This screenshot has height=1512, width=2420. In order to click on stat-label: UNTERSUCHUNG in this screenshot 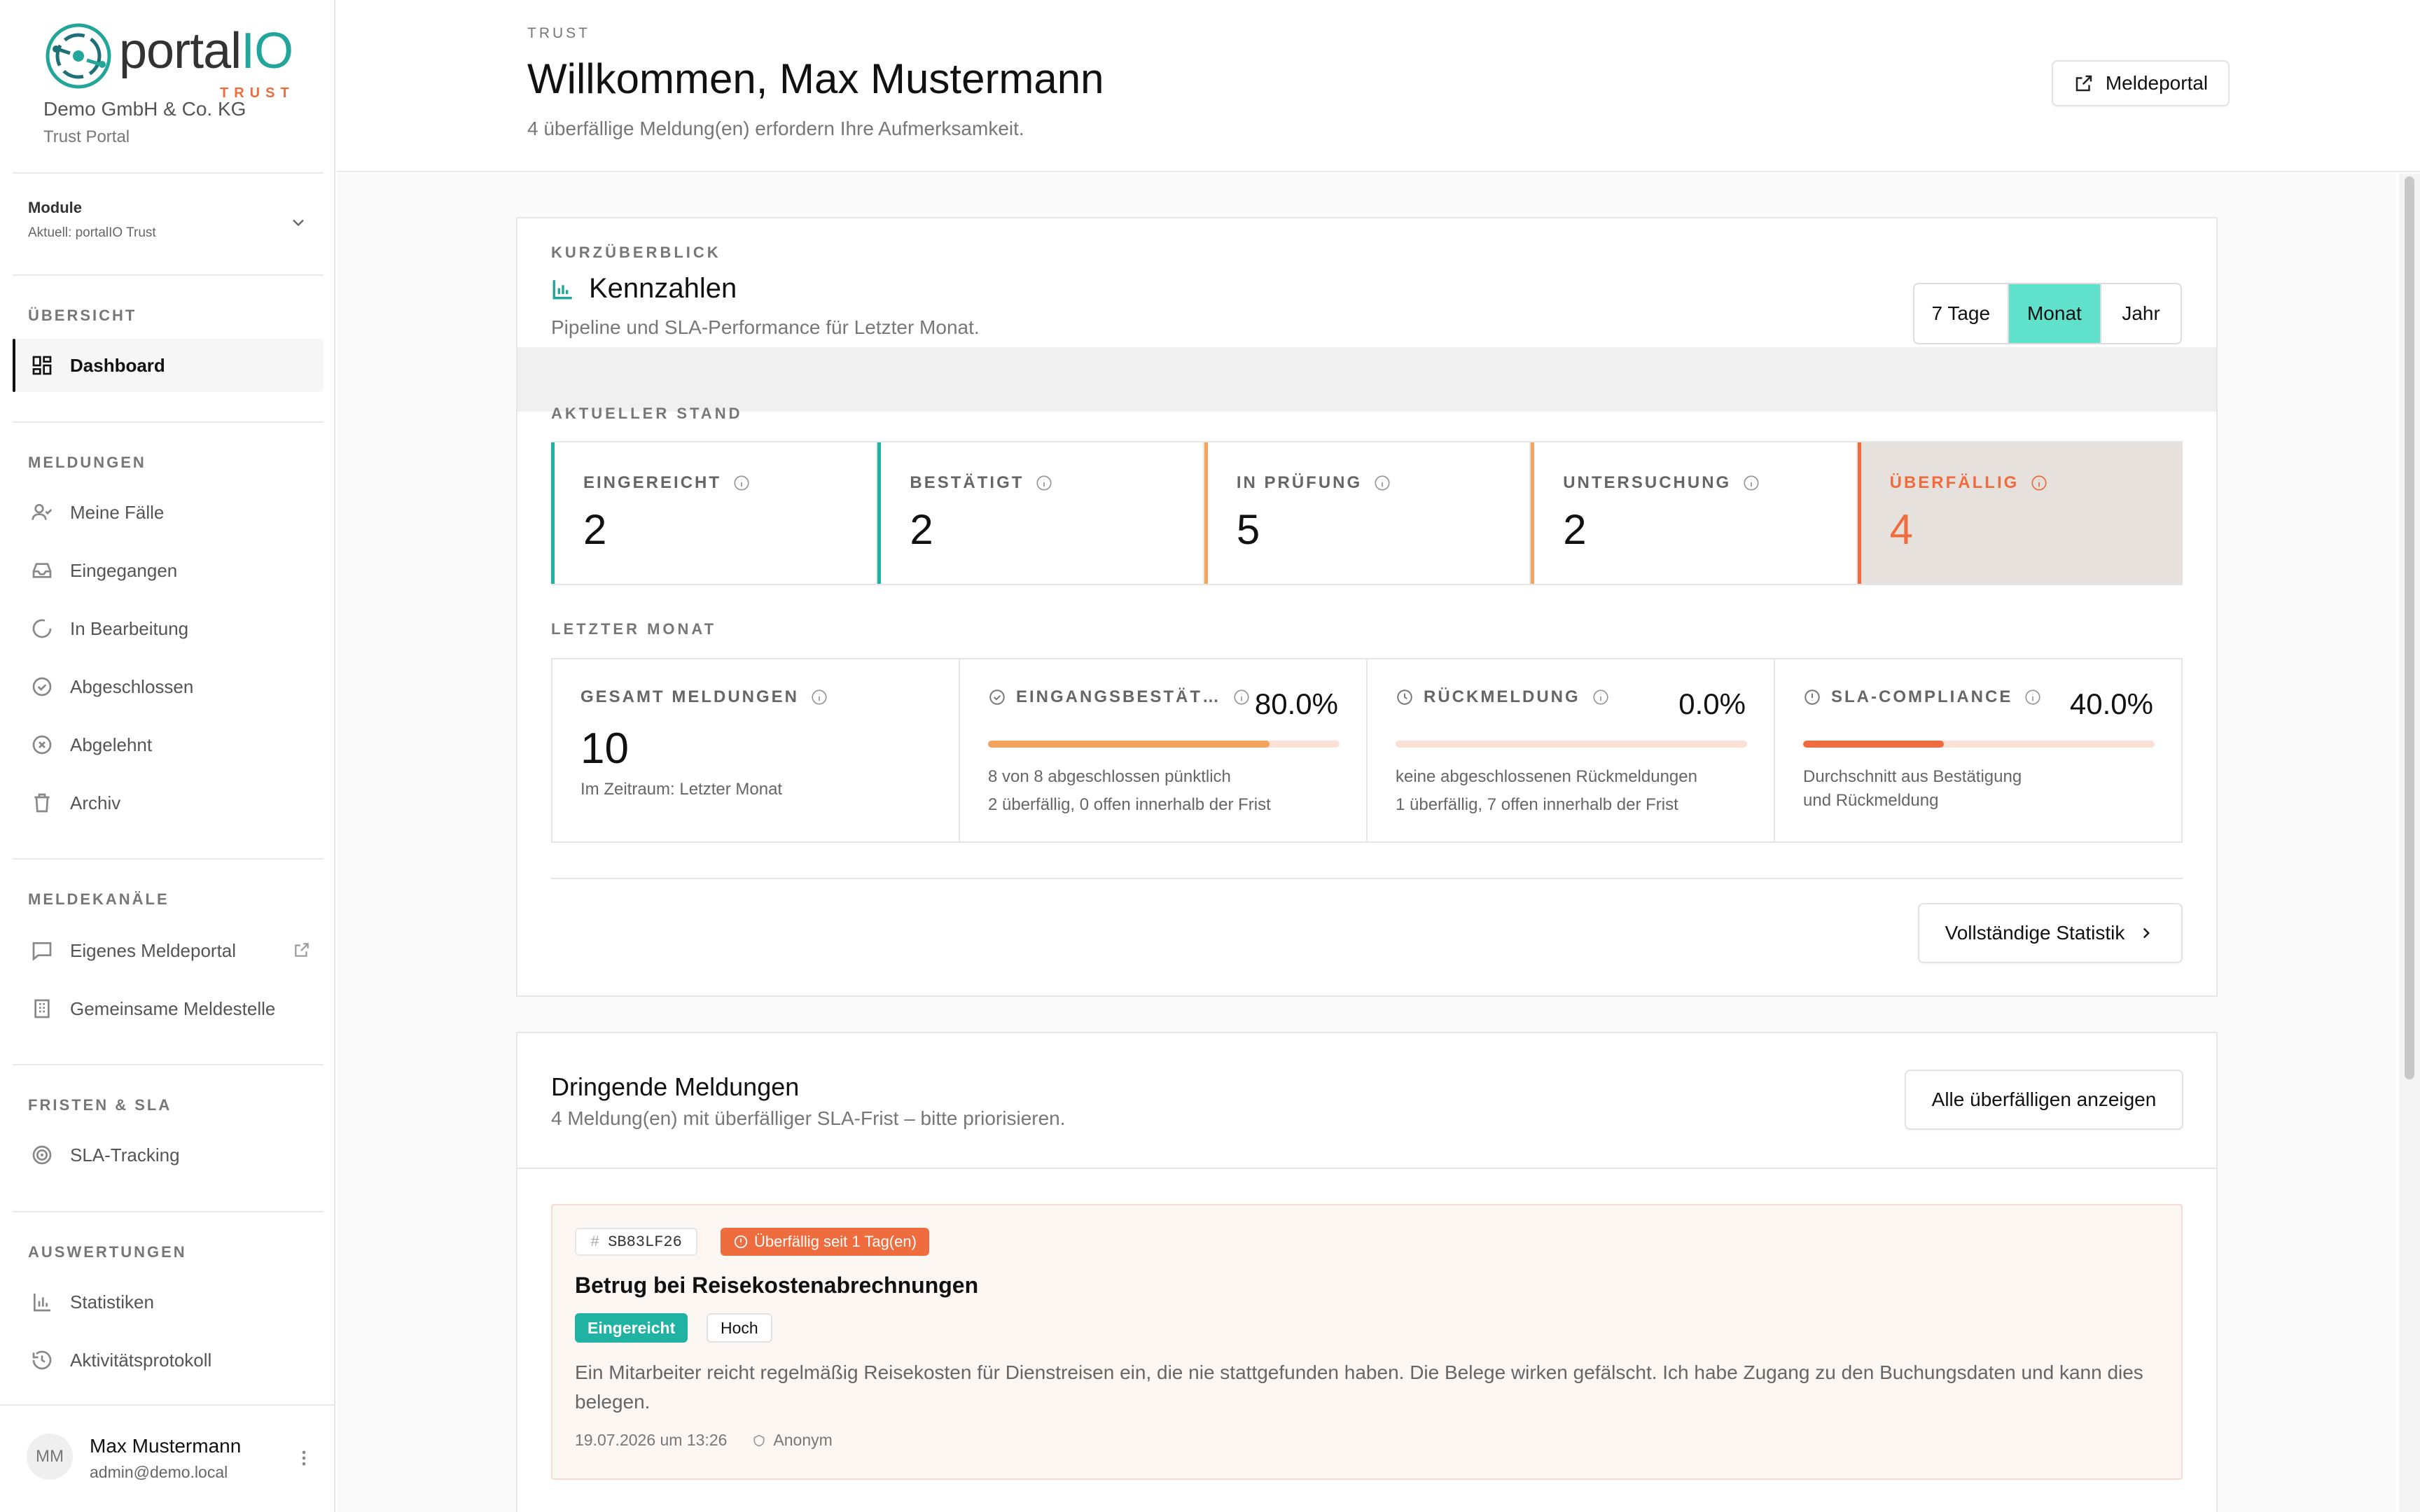, I will do `click(1662, 483)`.